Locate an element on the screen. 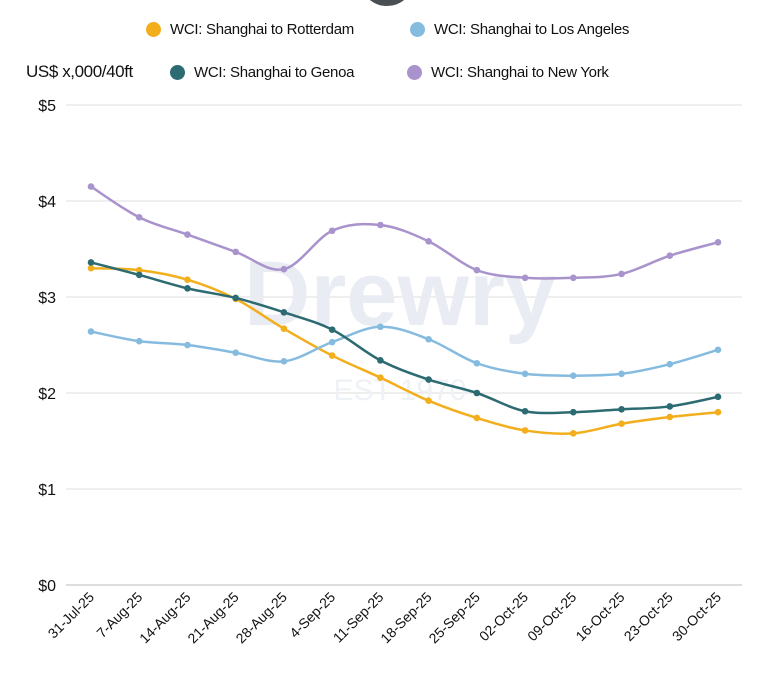 The height and width of the screenshot is (682, 769). x-tick-label: 16-Oct-25 is located at coordinates (599, 616).